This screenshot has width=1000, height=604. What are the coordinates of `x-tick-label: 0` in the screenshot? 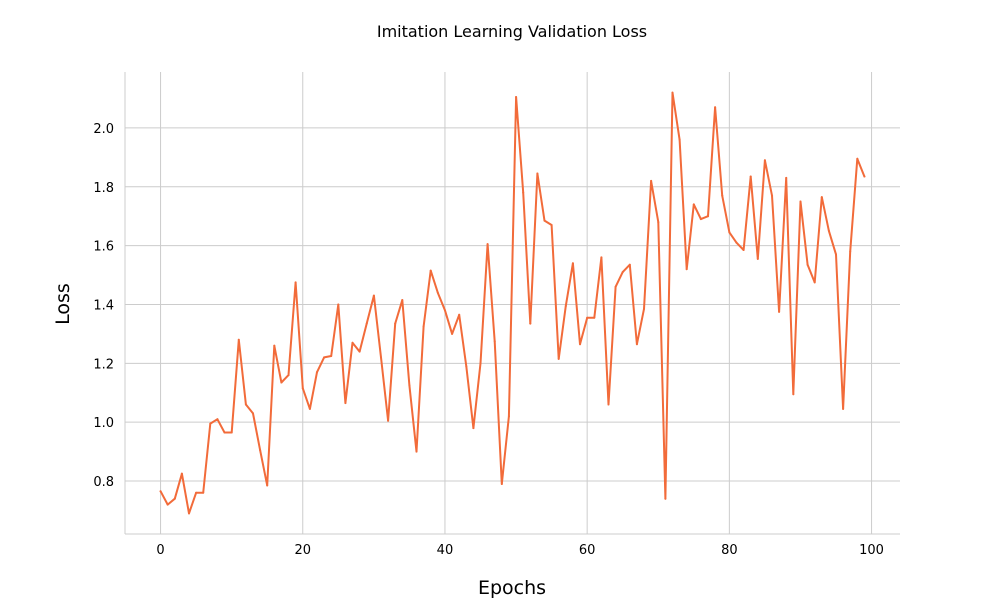 It's located at (160, 550).